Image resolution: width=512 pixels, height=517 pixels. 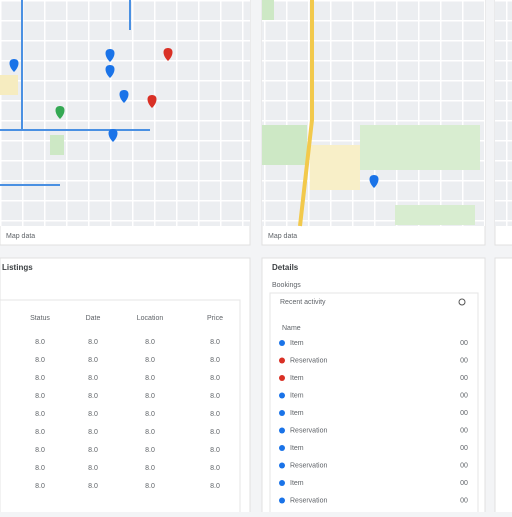 I want to click on column-header: Location, so click(x=150, y=318).